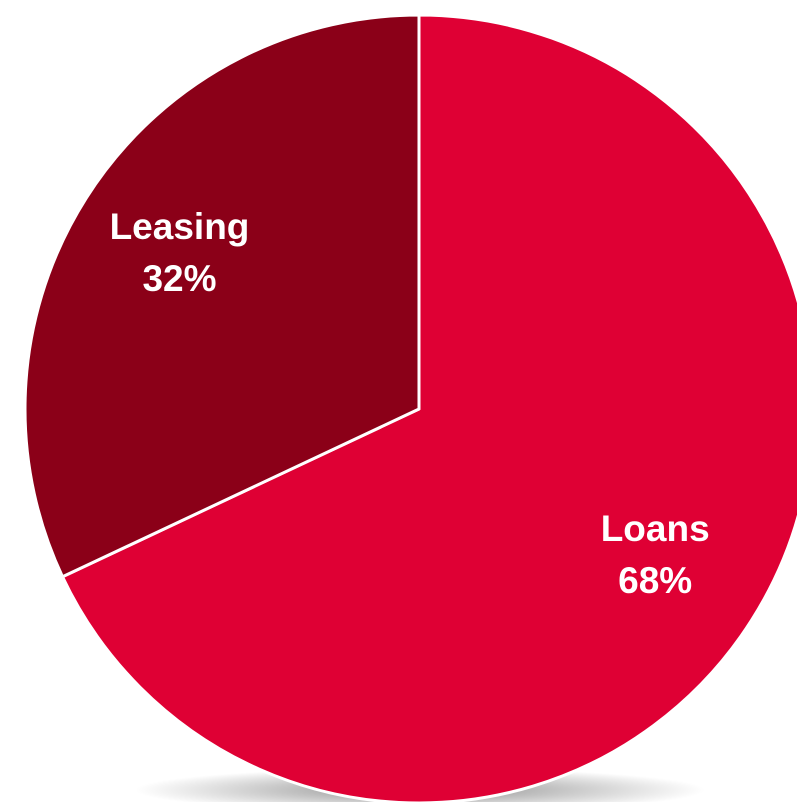 The image size is (797, 802). What do you see at coordinates (180, 252) in the screenshot?
I see `slice-label-leasing: Leasing 32%` at bounding box center [180, 252].